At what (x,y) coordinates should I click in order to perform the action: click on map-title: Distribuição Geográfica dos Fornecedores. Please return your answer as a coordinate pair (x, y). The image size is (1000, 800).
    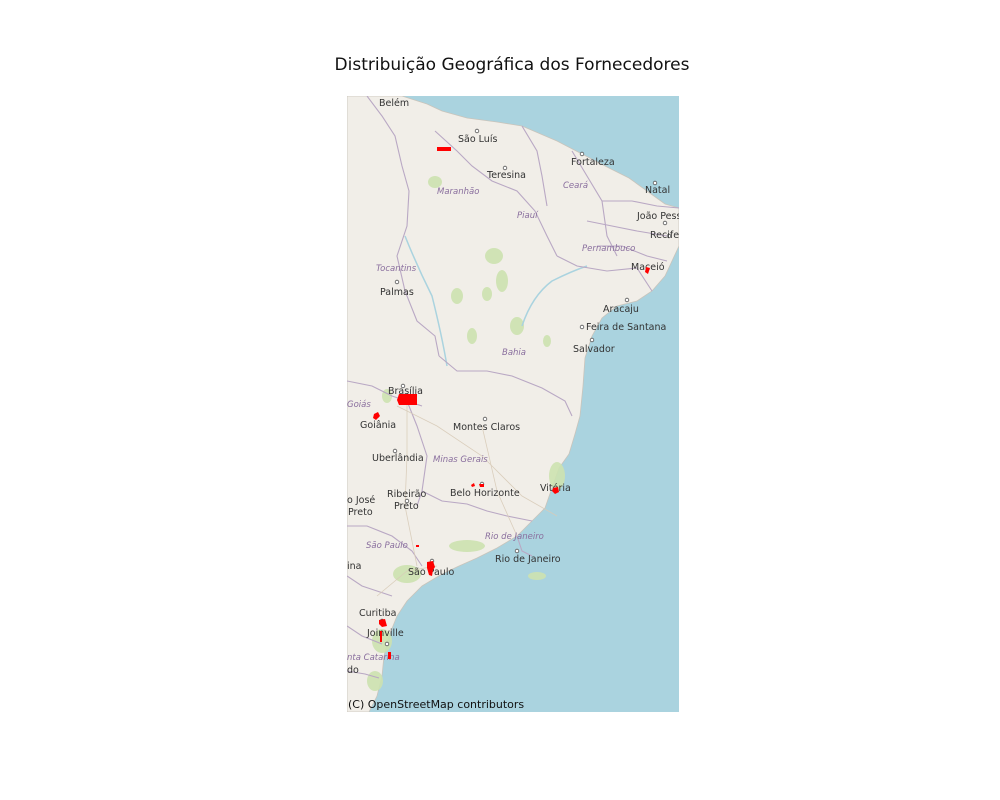
    Looking at the image, I should click on (512, 65).